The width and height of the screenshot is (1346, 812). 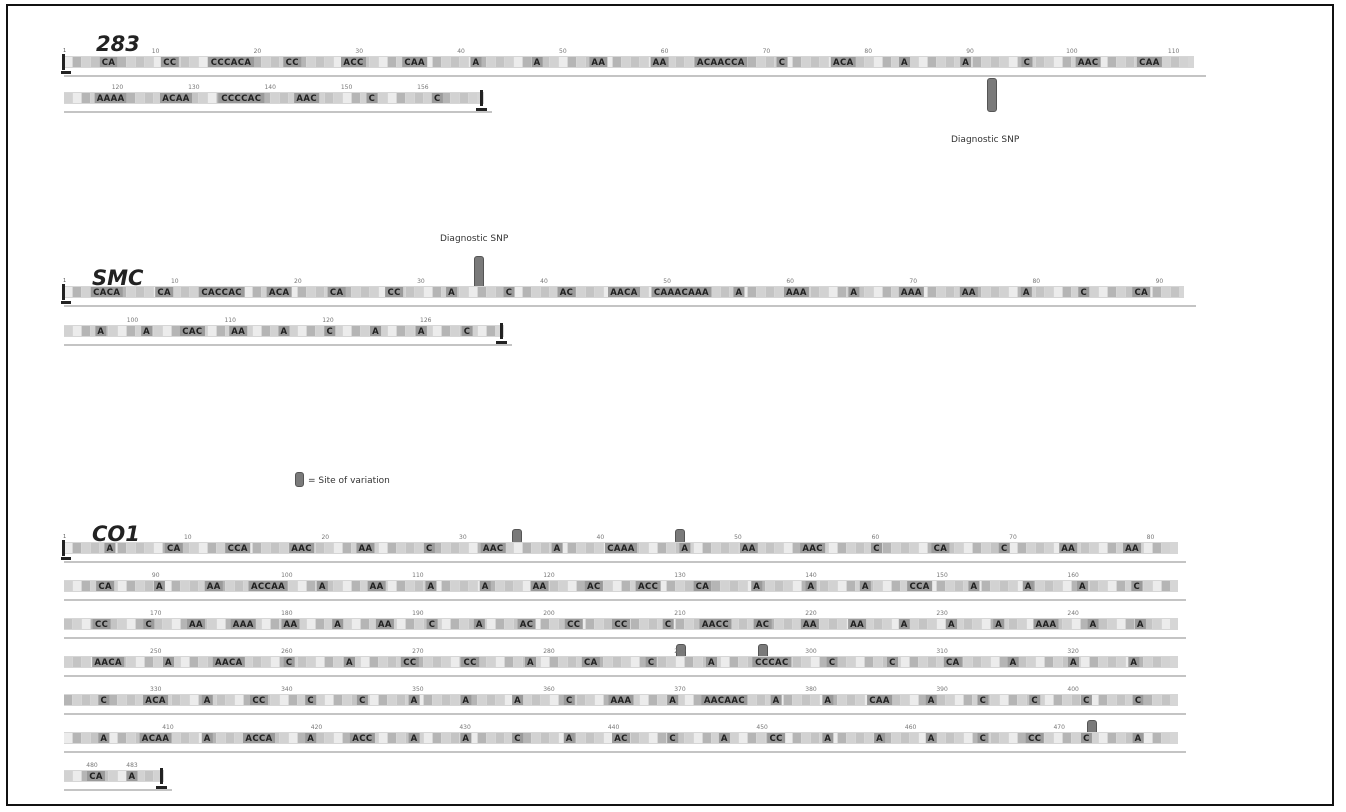 I want to click on base-letters: AA, so click(x=969, y=293).